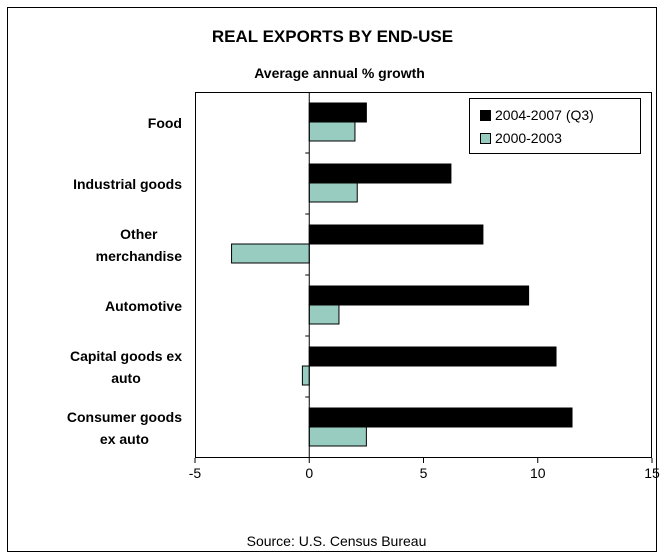 The image size is (665, 559). What do you see at coordinates (126, 367) in the screenshot?
I see `category-label-5: Capital goods ex auto` at bounding box center [126, 367].